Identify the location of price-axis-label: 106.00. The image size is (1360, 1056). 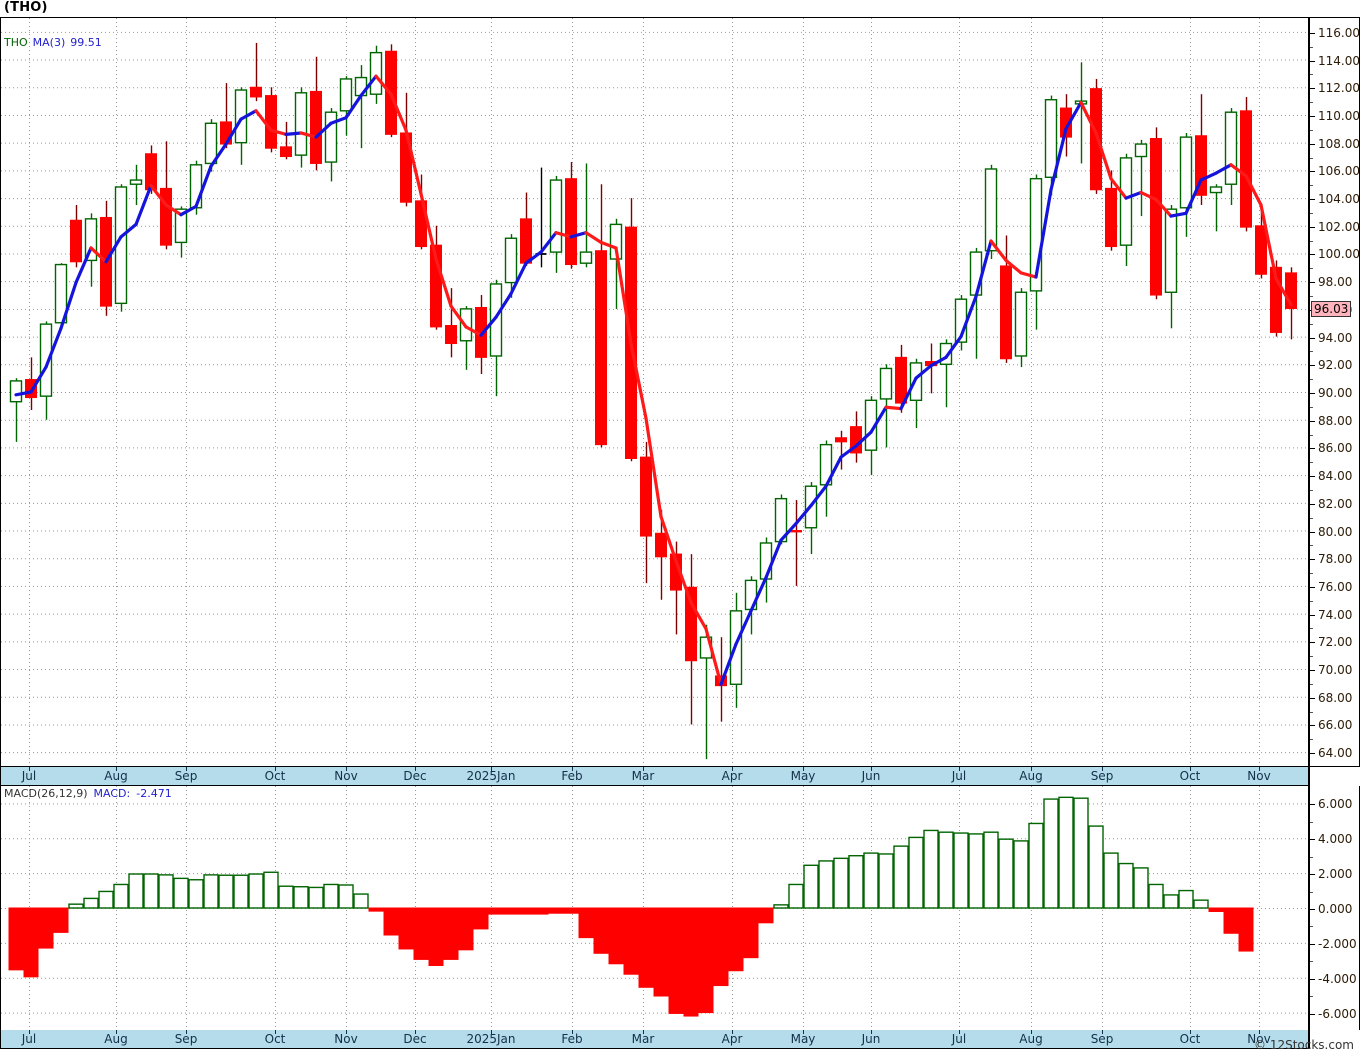
(1339, 171).